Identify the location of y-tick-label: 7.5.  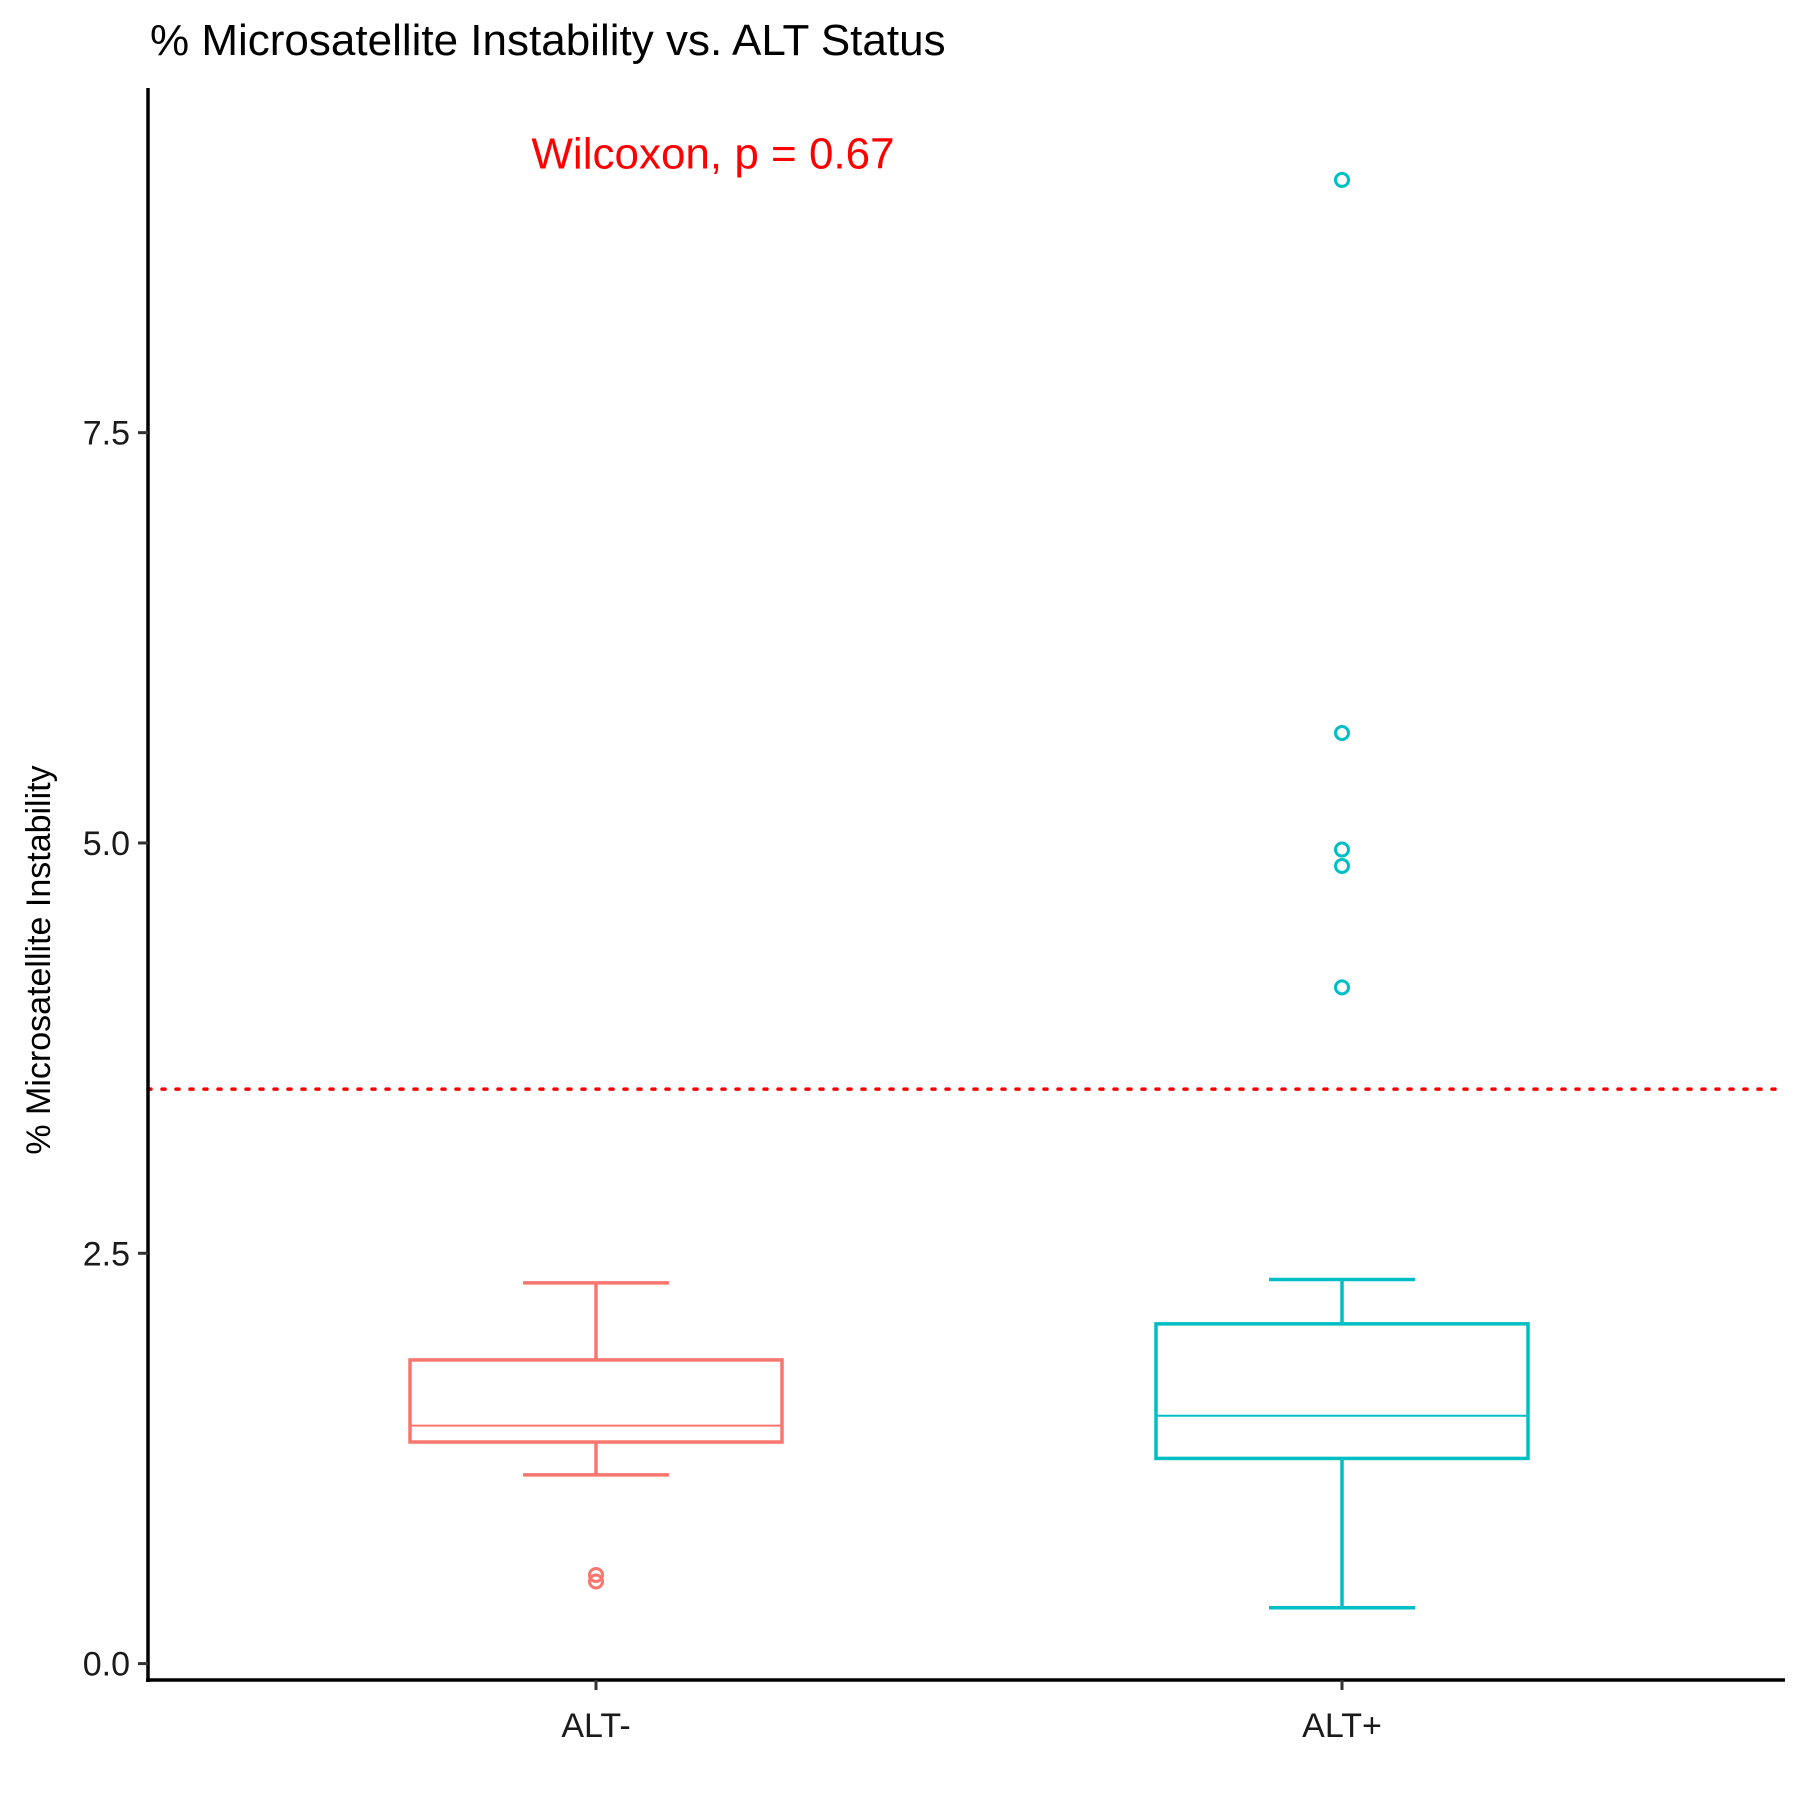
(106, 434).